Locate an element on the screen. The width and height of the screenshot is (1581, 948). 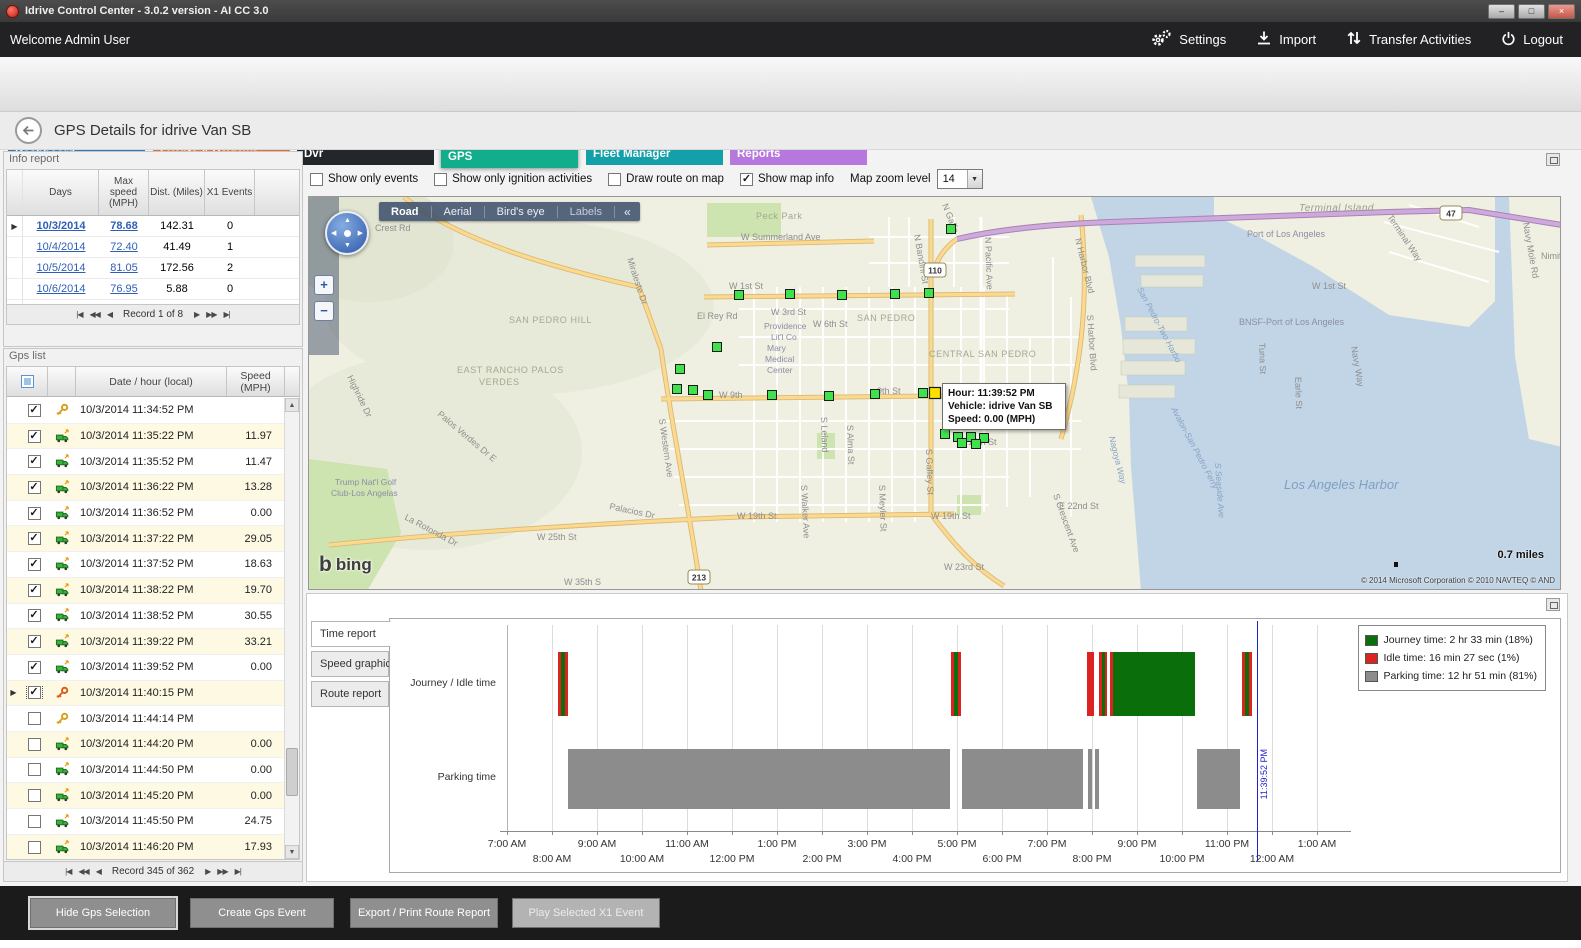
gps-list-row: 10/3/2014 11:39:22 PM 33.21 is located at coordinates (145, 642).